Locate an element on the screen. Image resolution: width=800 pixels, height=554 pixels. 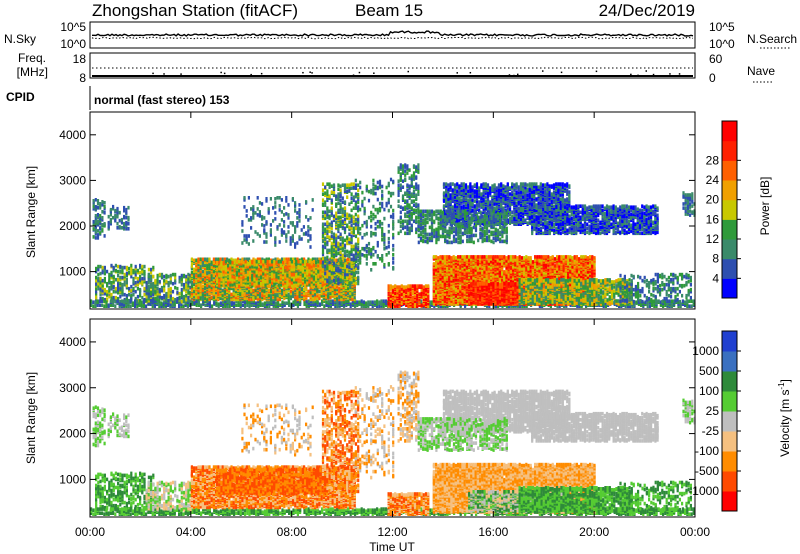
nsearch-tick-top: 10^5 is located at coordinates (722, 27).